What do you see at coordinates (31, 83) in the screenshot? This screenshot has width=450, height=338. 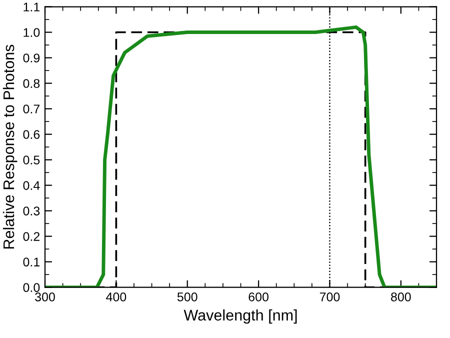 I see `y-tick-label: 0.8` at bounding box center [31, 83].